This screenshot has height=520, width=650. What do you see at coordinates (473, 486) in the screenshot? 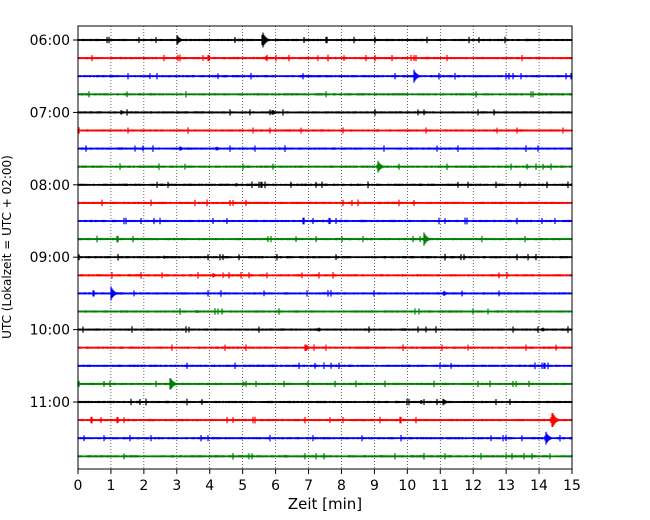
I see `x-tick-label: 12` at bounding box center [473, 486].